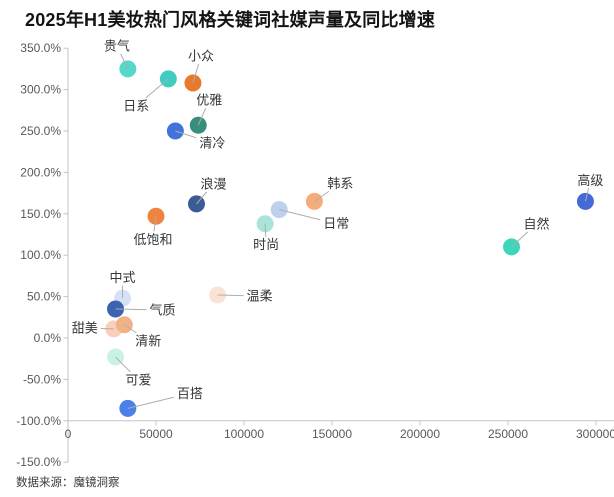 The image size is (614, 497). Describe the element at coordinates (40, 214) in the screenshot. I see `y-axis-tick-label: 150.0%` at that location.